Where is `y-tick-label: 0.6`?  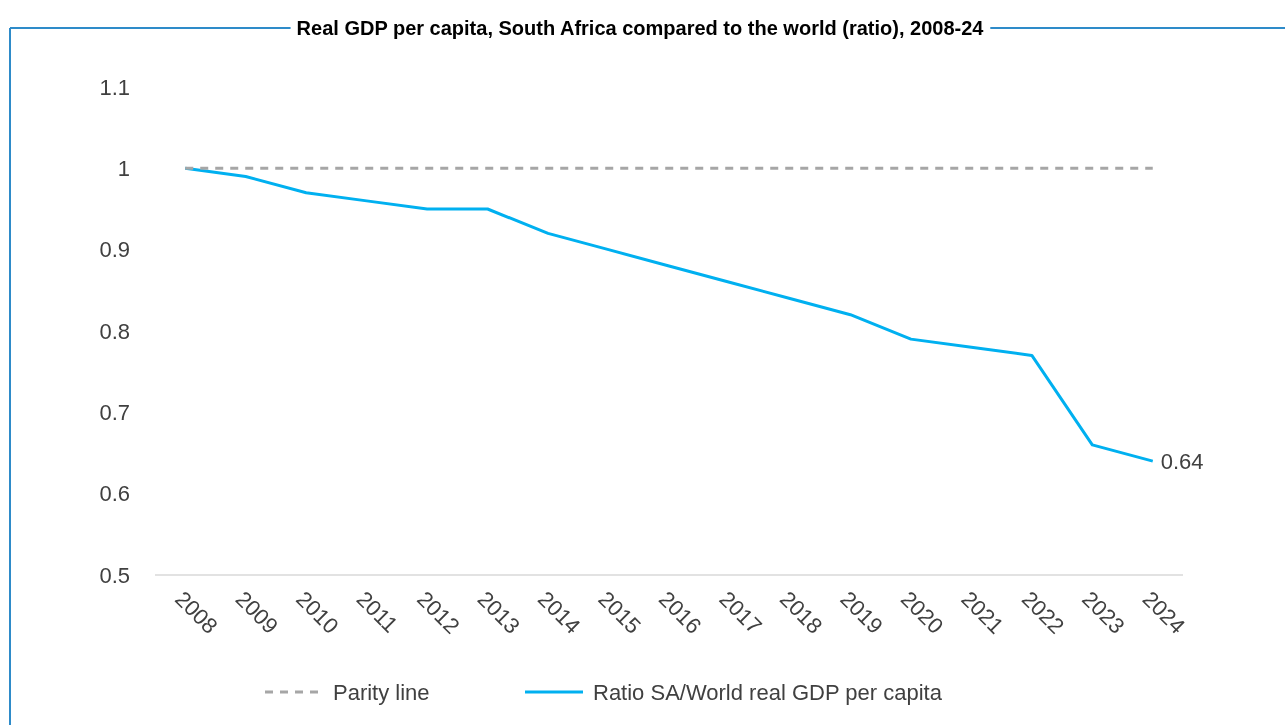
y-tick-label: 0.6 is located at coordinates (114, 494).